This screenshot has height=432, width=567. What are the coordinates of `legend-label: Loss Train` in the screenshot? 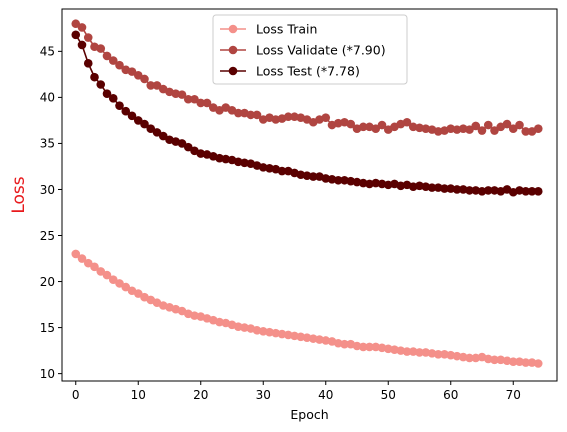 It's located at (286, 29).